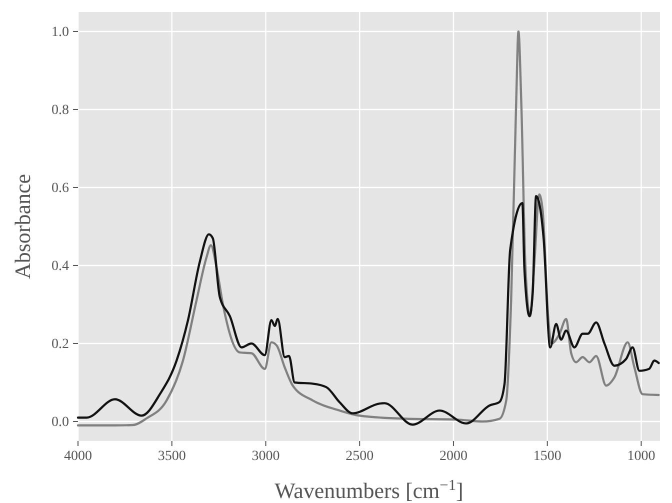  What do you see at coordinates (641, 456) in the screenshot?
I see `x-tick-label: 1000` at bounding box center [641, 456].